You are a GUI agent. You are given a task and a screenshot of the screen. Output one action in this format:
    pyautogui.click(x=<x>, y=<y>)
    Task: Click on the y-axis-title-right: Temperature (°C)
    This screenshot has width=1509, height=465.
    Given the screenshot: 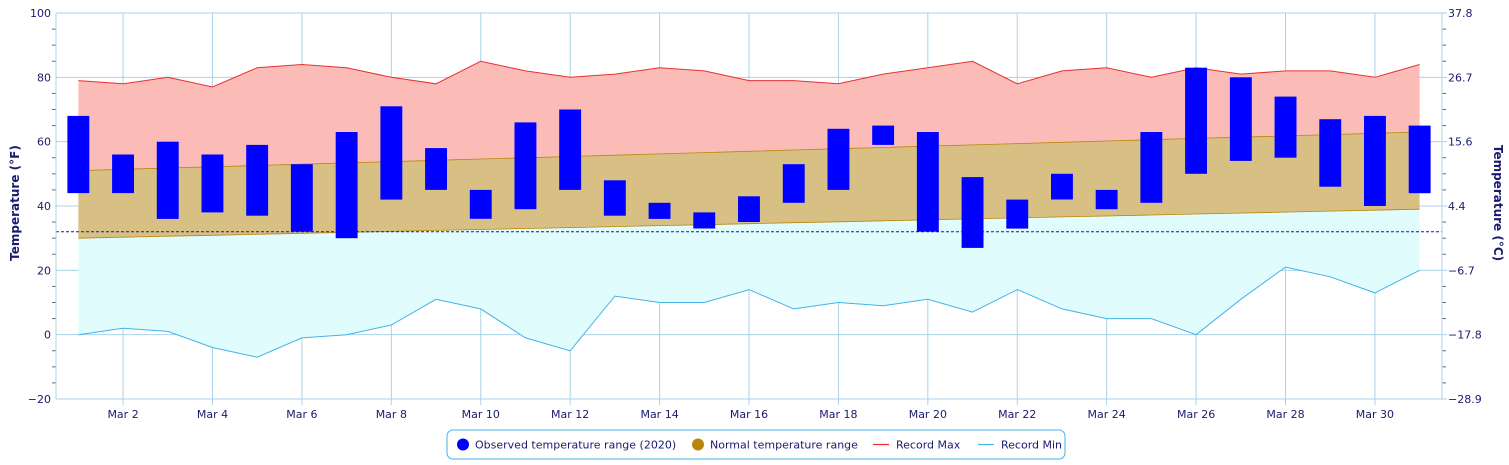 What is the action you would take?
    pyautogui.click(x=1498, y=203)
    